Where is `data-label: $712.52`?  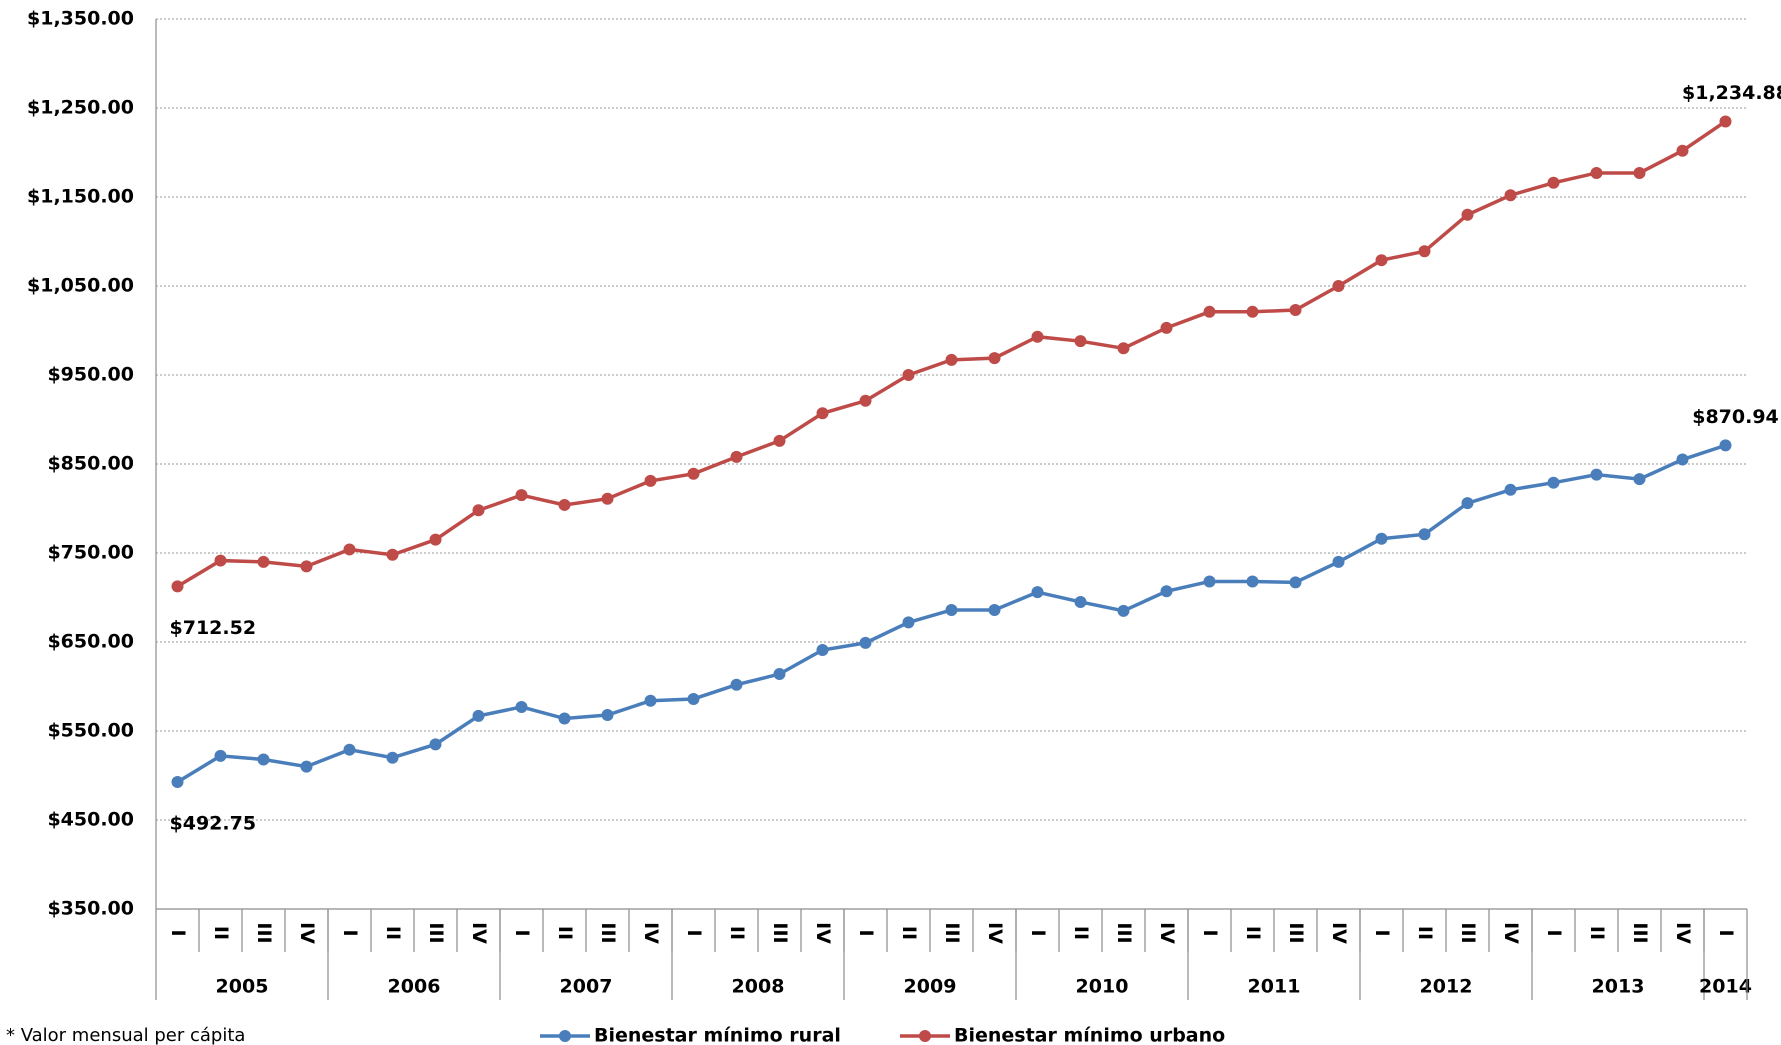 data-label: $712.52 is located at coordinates (213, 628).